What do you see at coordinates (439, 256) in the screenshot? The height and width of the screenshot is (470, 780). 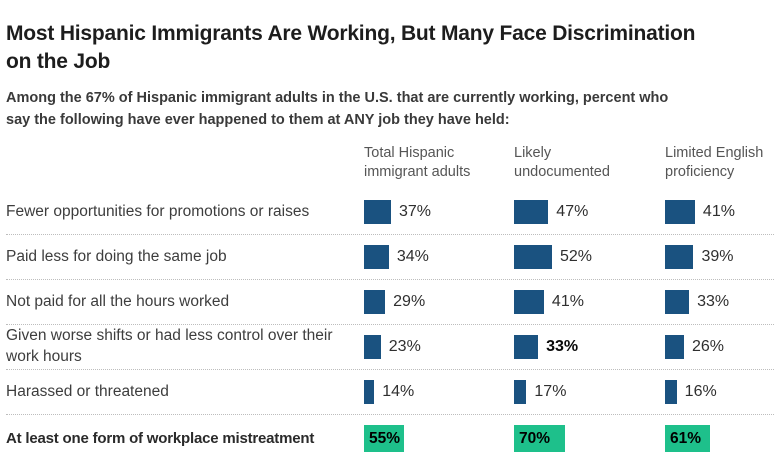 I see `value-cell: 34%` at bounding box center [439, 256].